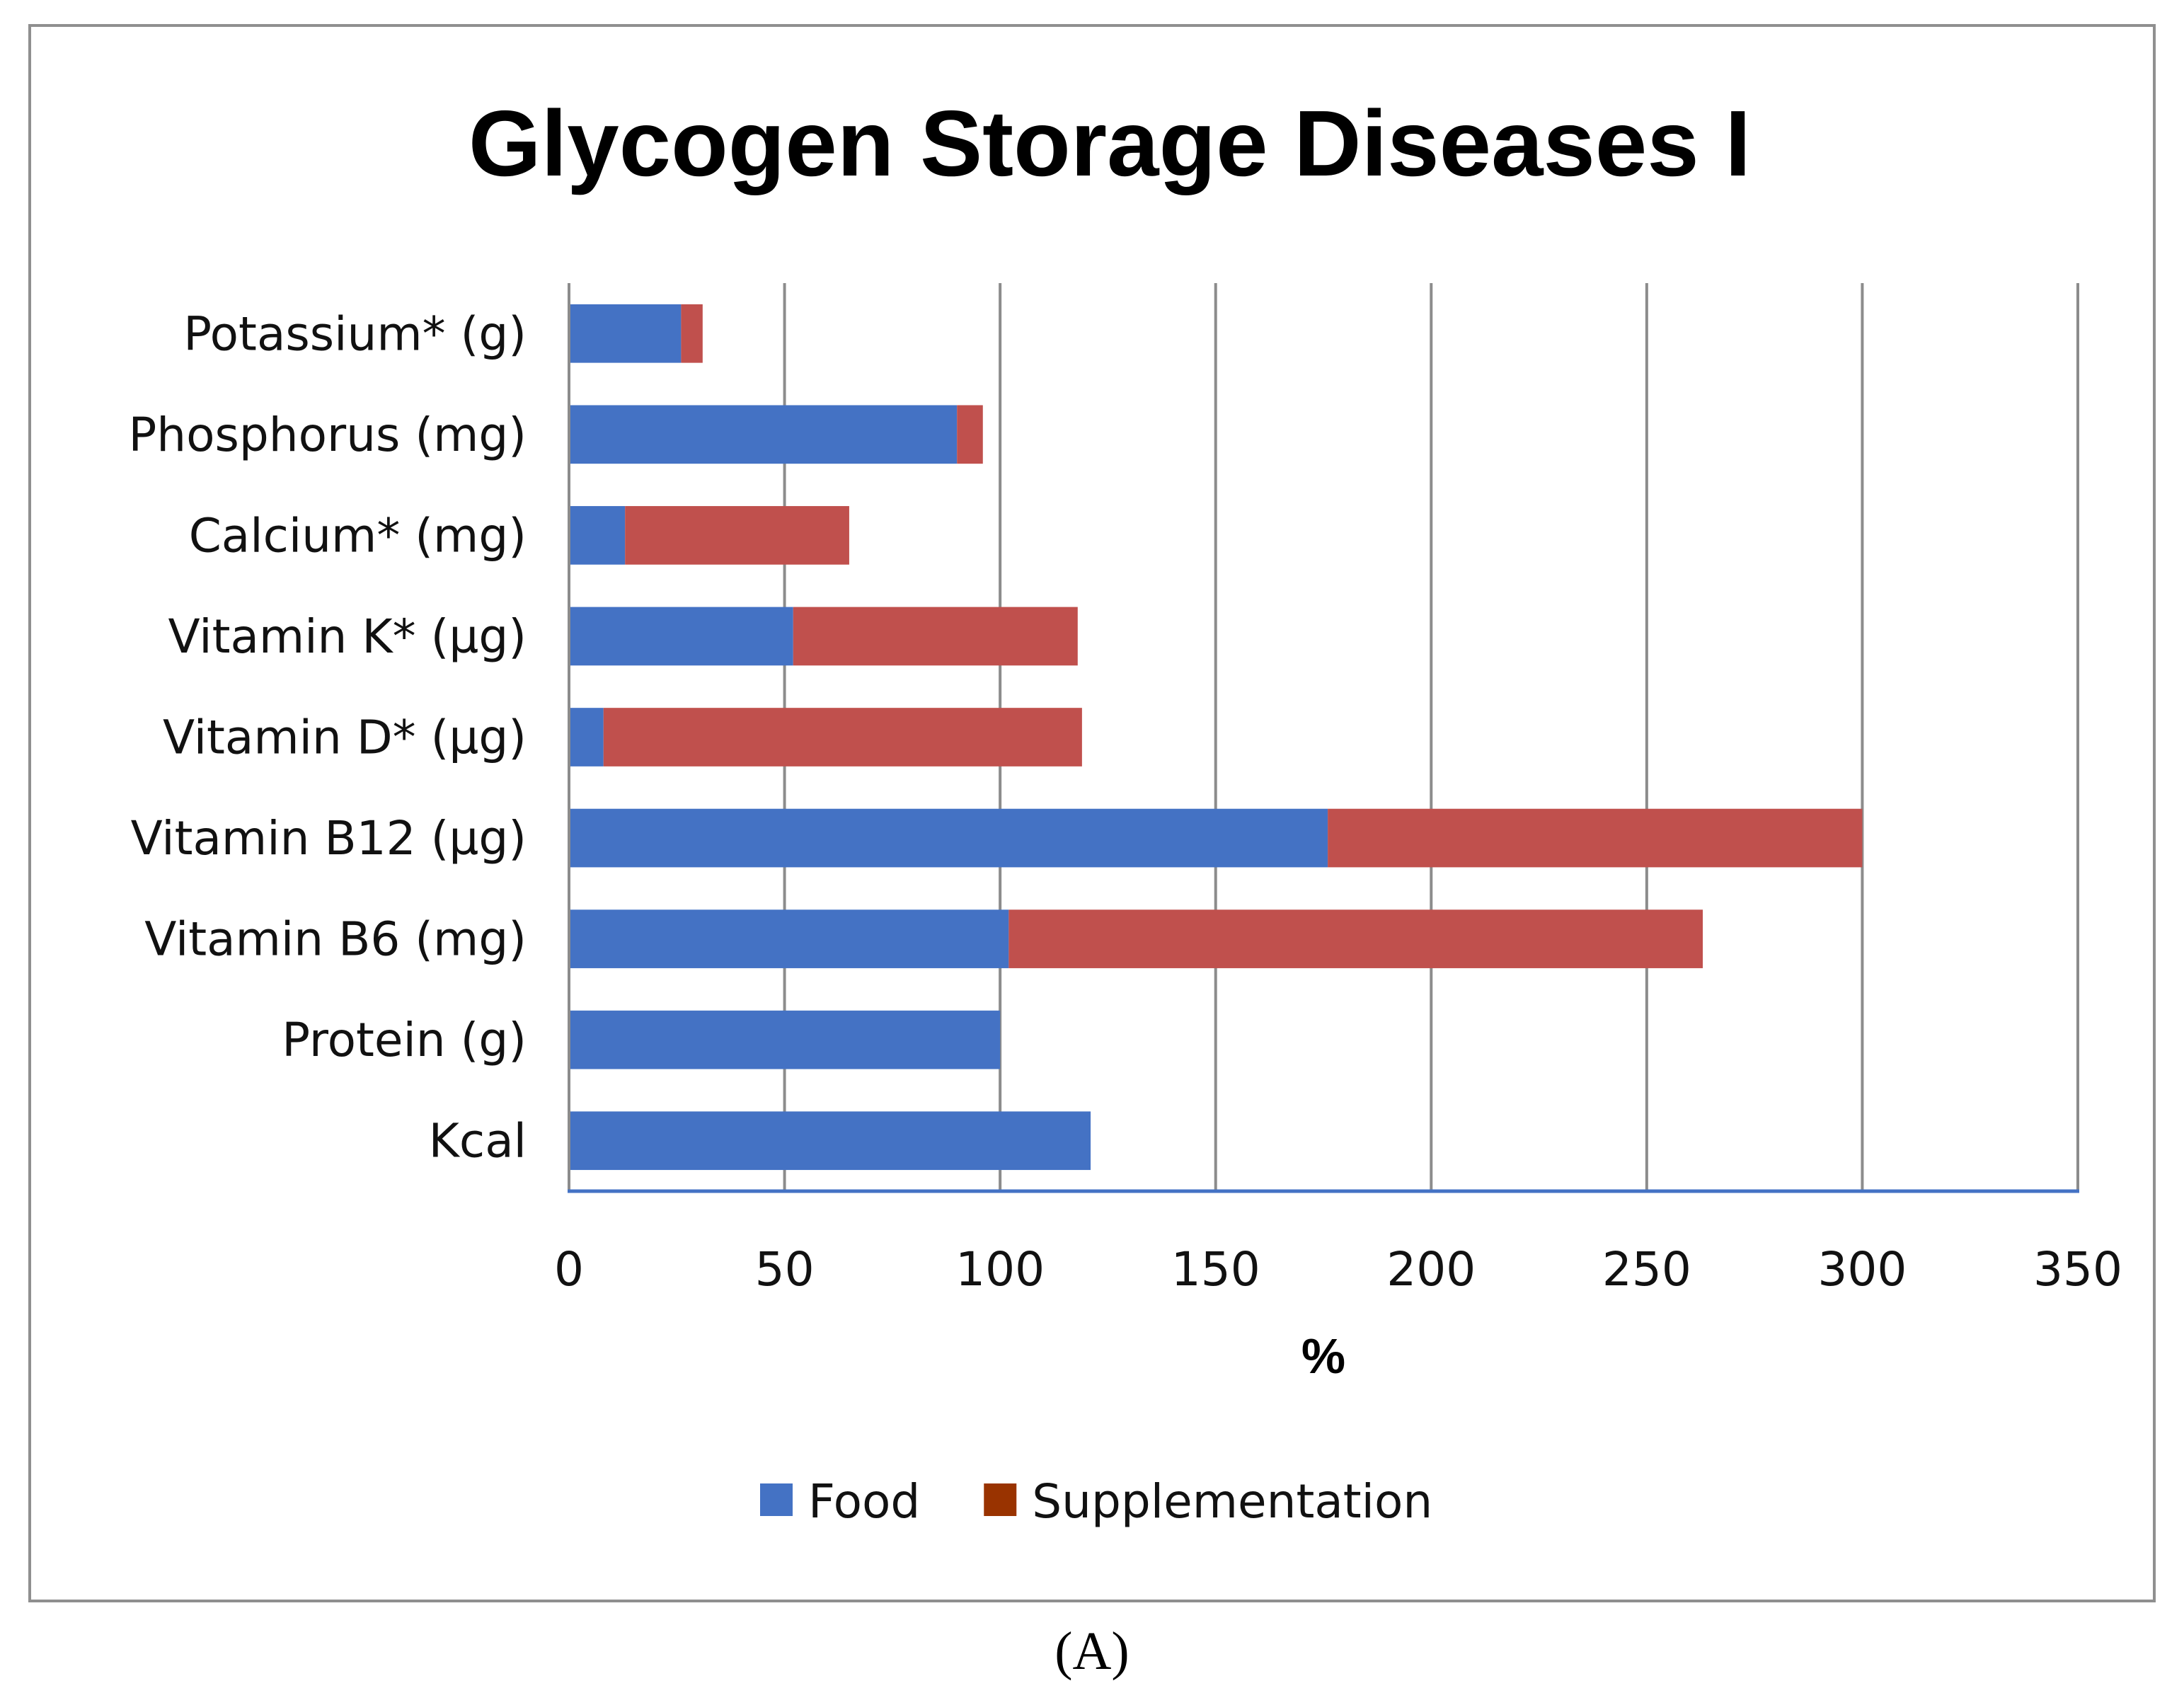 Image resolution: width=2184 pixels, height=1705 pixels. I want to click on x-axis-label: %, so click(1323, 1356).